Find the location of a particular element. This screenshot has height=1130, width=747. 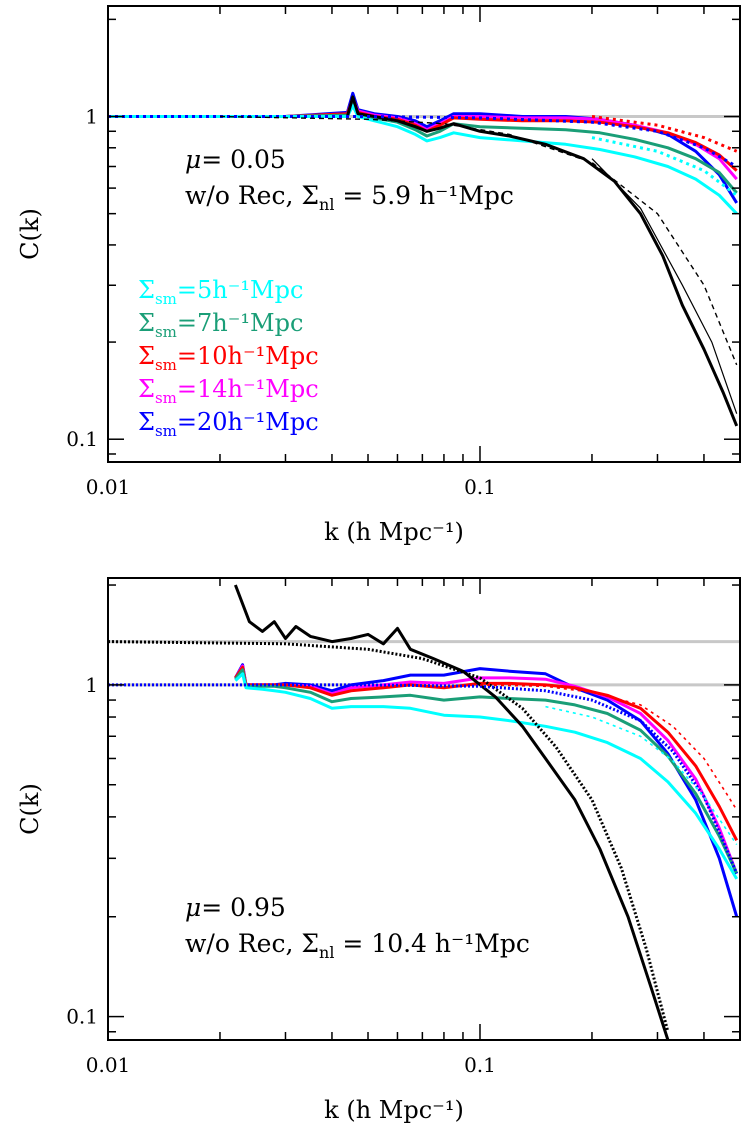

mu-value: = 0.95 is located at coordinates (243, 907).